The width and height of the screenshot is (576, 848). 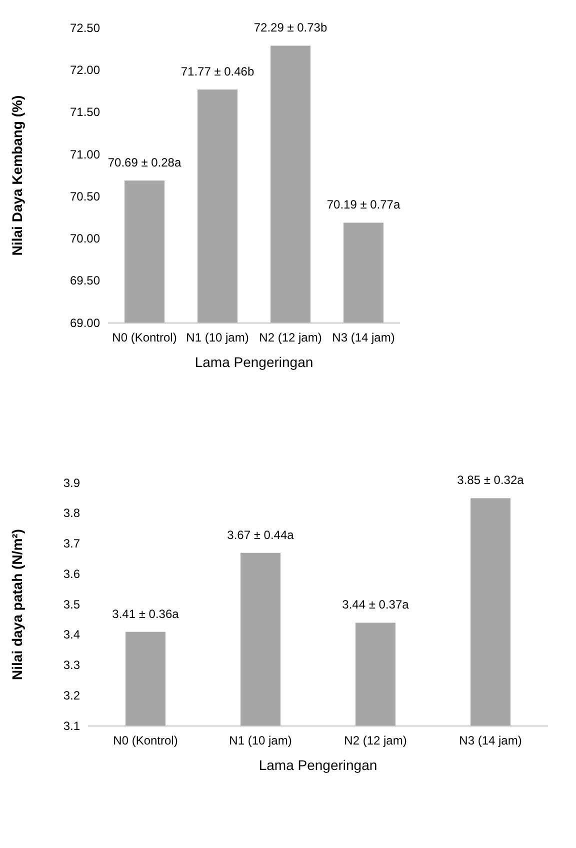 What do you see at coordinates (217, 71) in the screenshot?
I see `data-label: 71.77 ± 0.46b` at bounding box center [217, 71].